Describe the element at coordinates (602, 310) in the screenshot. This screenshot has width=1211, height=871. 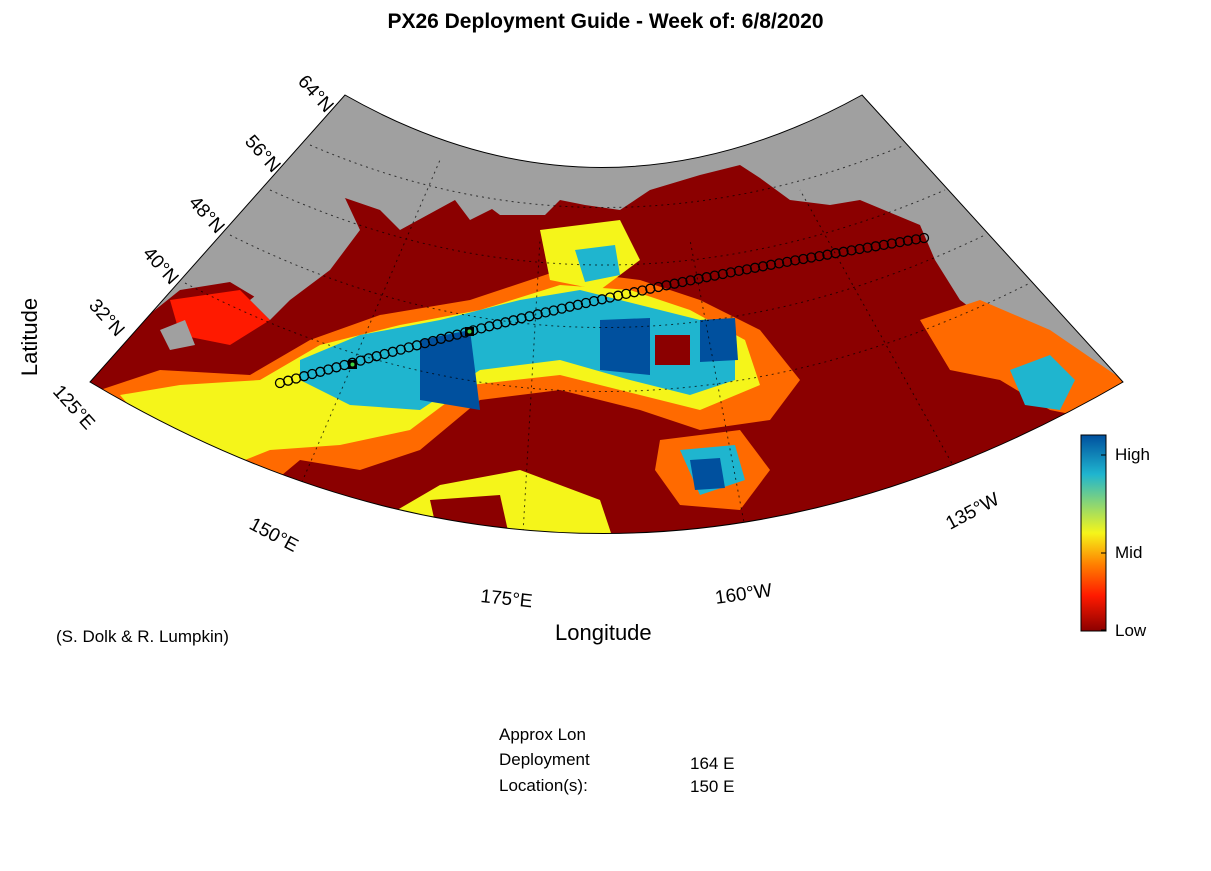
I see `cruise-track` at that location.